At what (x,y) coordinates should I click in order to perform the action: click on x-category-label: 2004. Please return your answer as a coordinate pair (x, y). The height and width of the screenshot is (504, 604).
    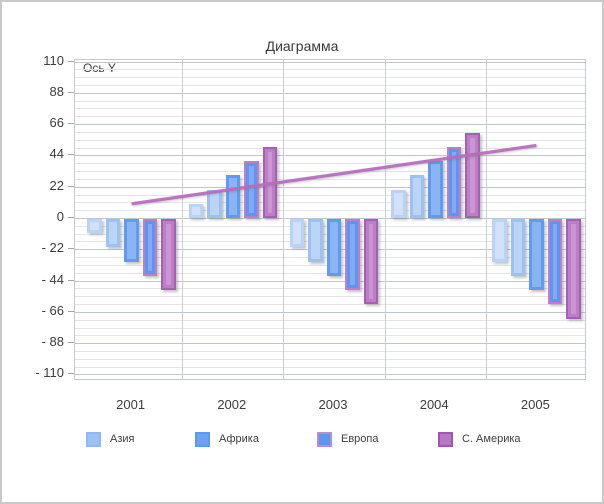
    Looking at the image, I should click on (434, 404).